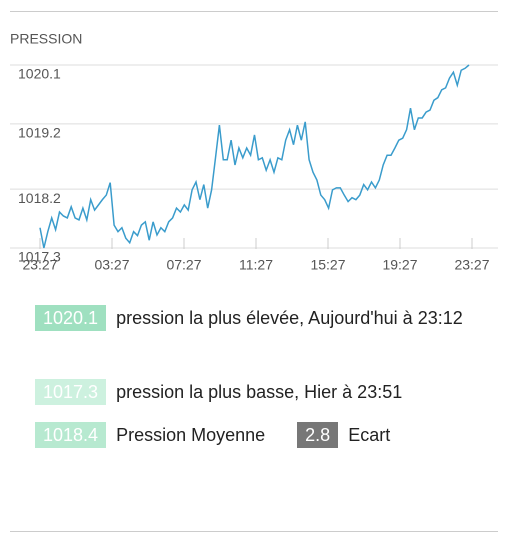 This screenshot has width=520, height=547. I want to click on y-tick-label: 1020.1, so click(39, 74).